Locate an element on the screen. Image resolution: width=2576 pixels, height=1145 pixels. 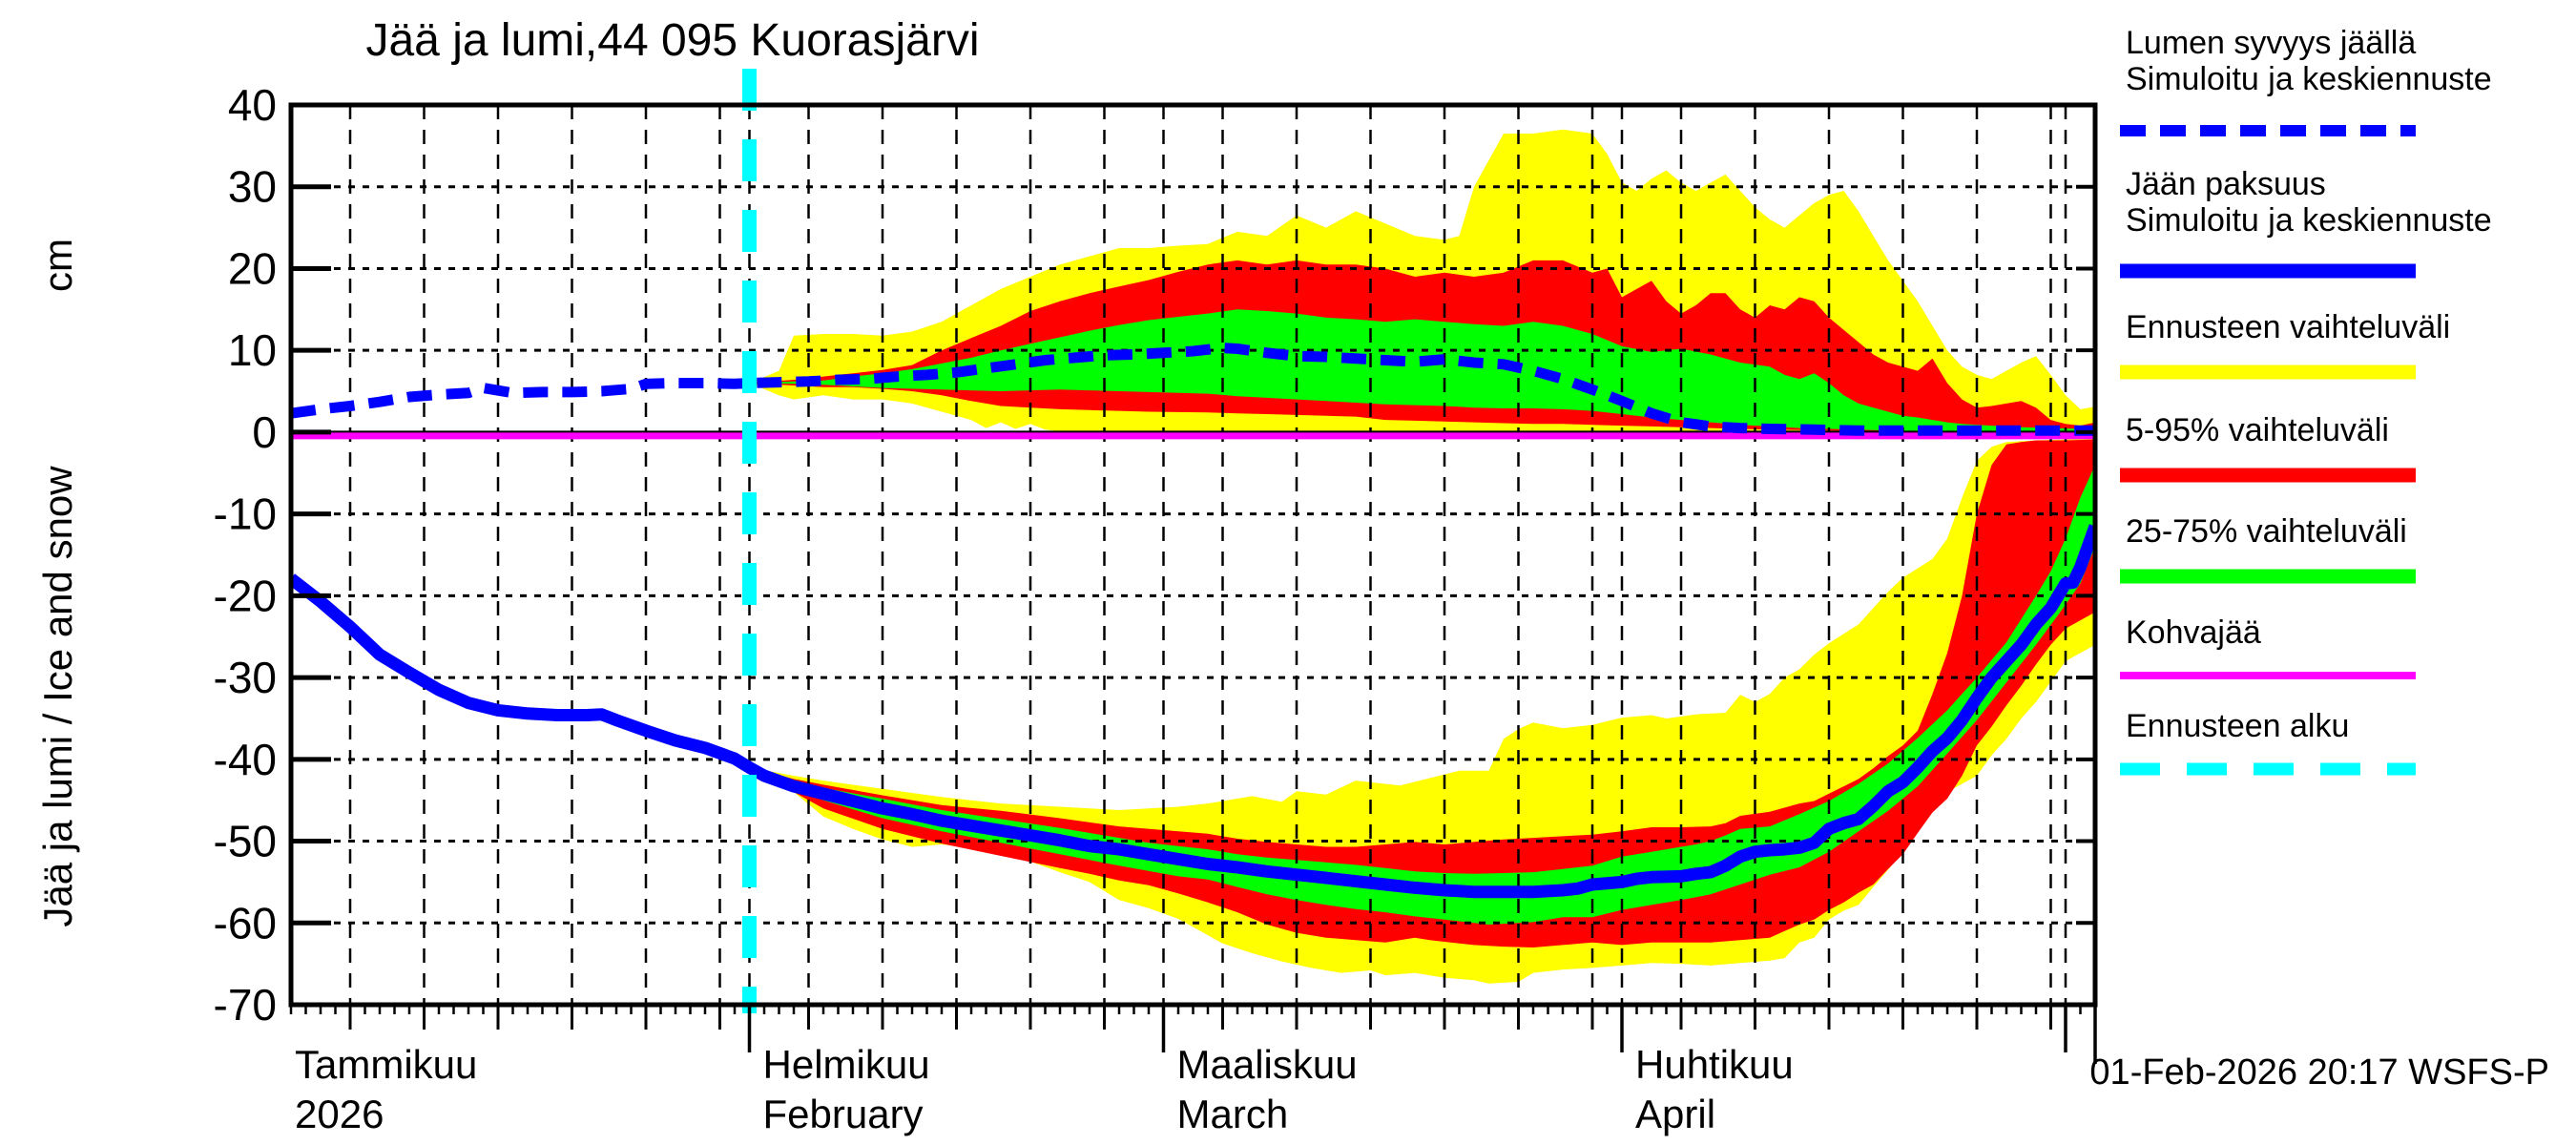
legend-item-range-25-75: 25-75% vaihteluväli is located at coordinates (2268, 548).